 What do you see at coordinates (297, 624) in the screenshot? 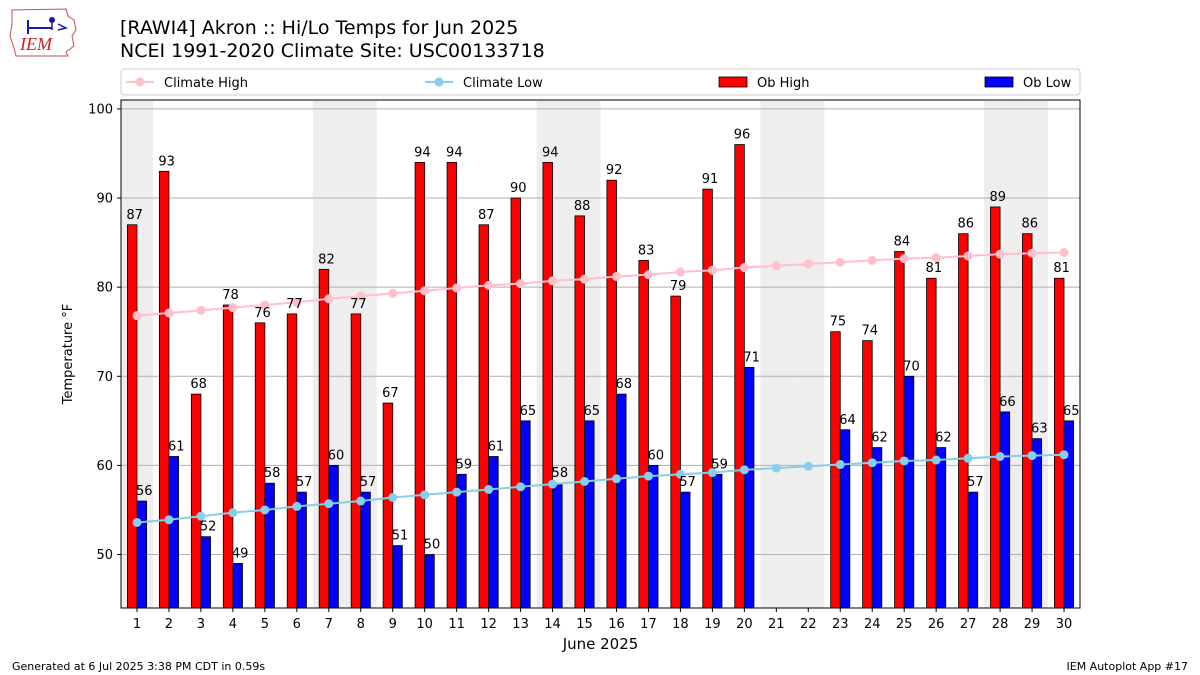
I see `x-tick-label-6: 6` at bounding box center [297, 624].